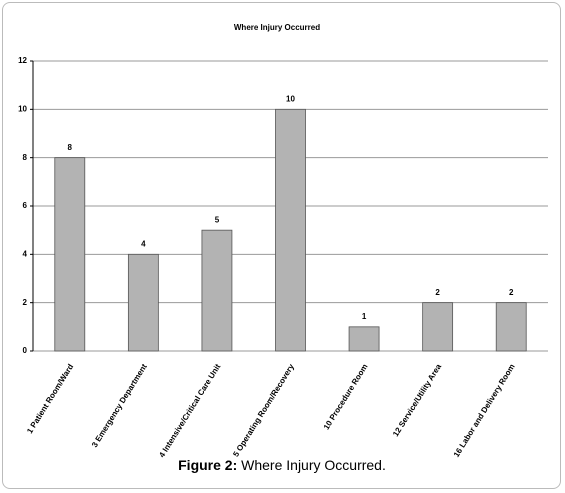  I want to click on x-tick-label: 12 Service/Utility Area, so click(417, 400).